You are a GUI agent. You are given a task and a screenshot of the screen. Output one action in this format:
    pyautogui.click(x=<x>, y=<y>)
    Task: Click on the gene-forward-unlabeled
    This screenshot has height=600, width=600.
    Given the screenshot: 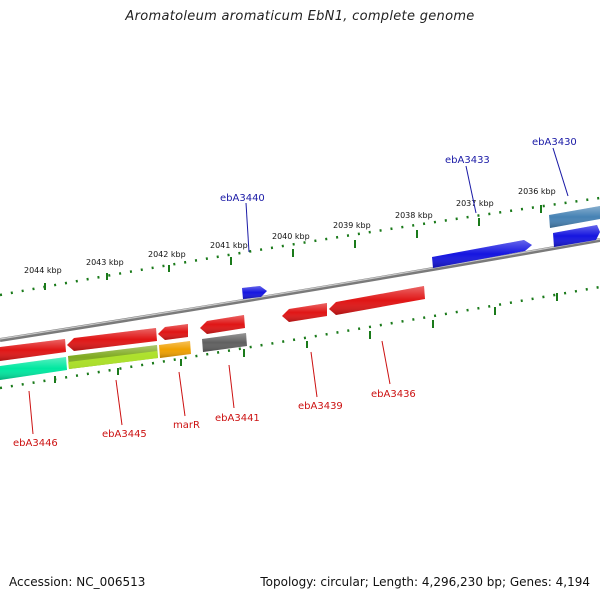 What is the action you would take?
    pyautogui.click(x=576, y=236)
    